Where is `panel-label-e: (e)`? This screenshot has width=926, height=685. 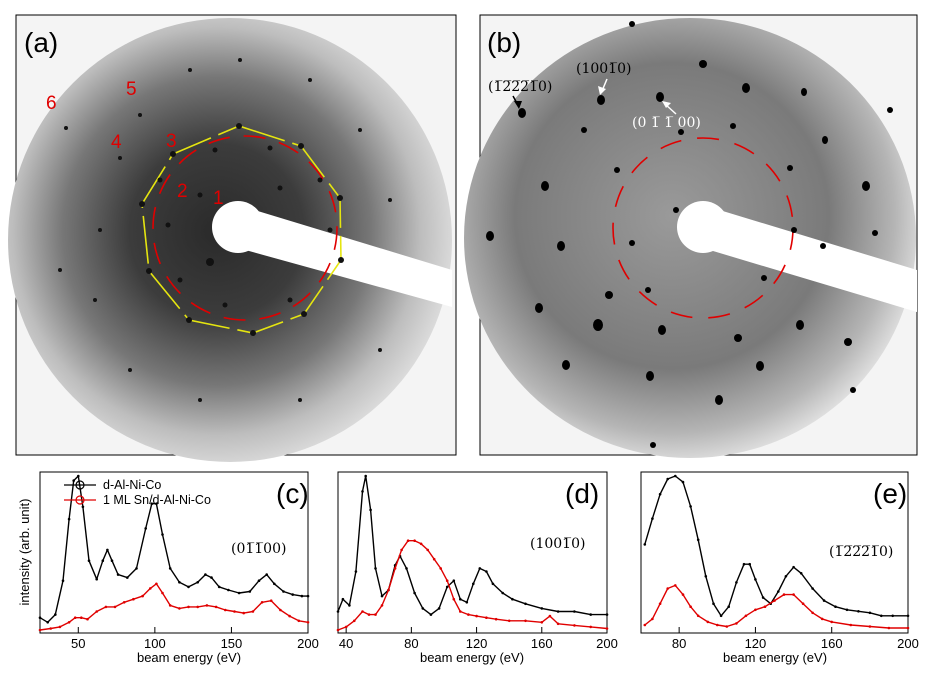
panel-label-e: (e) is located at coordinates (890, 493).